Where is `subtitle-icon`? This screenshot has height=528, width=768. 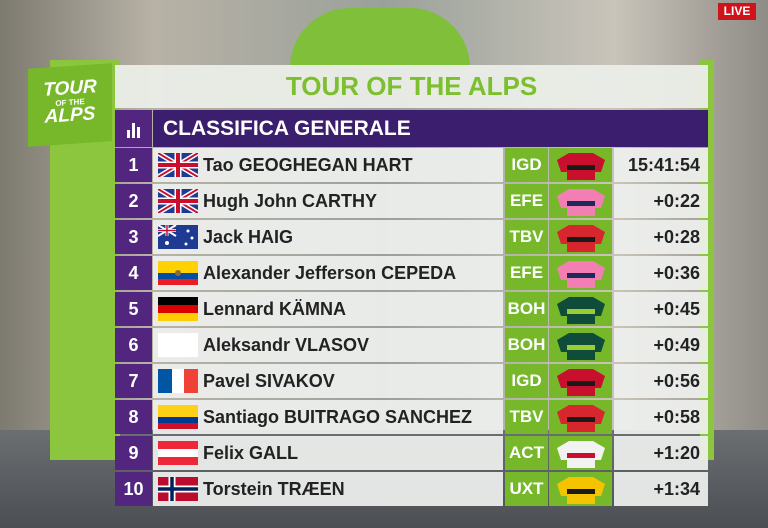
subtitle-icon is located at coordinates (133, 128).